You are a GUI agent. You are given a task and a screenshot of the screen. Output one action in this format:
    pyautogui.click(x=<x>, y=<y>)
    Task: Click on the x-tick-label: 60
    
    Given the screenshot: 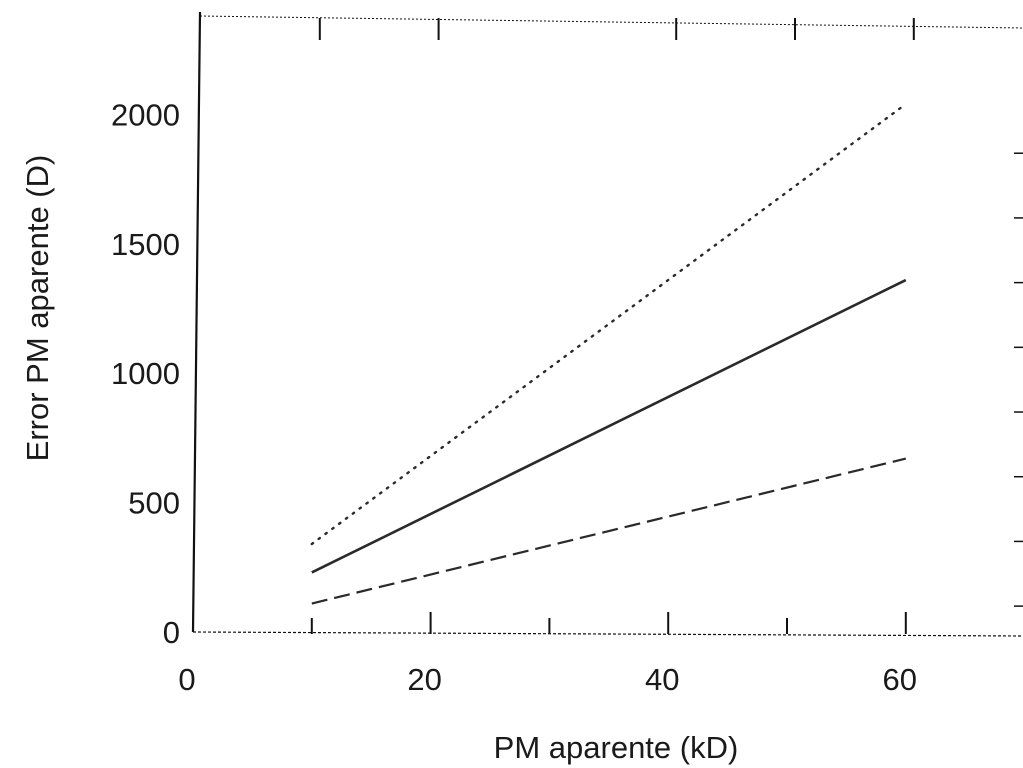 What is the action you would take?
    pyautogui.click(x=900, y=679)
    